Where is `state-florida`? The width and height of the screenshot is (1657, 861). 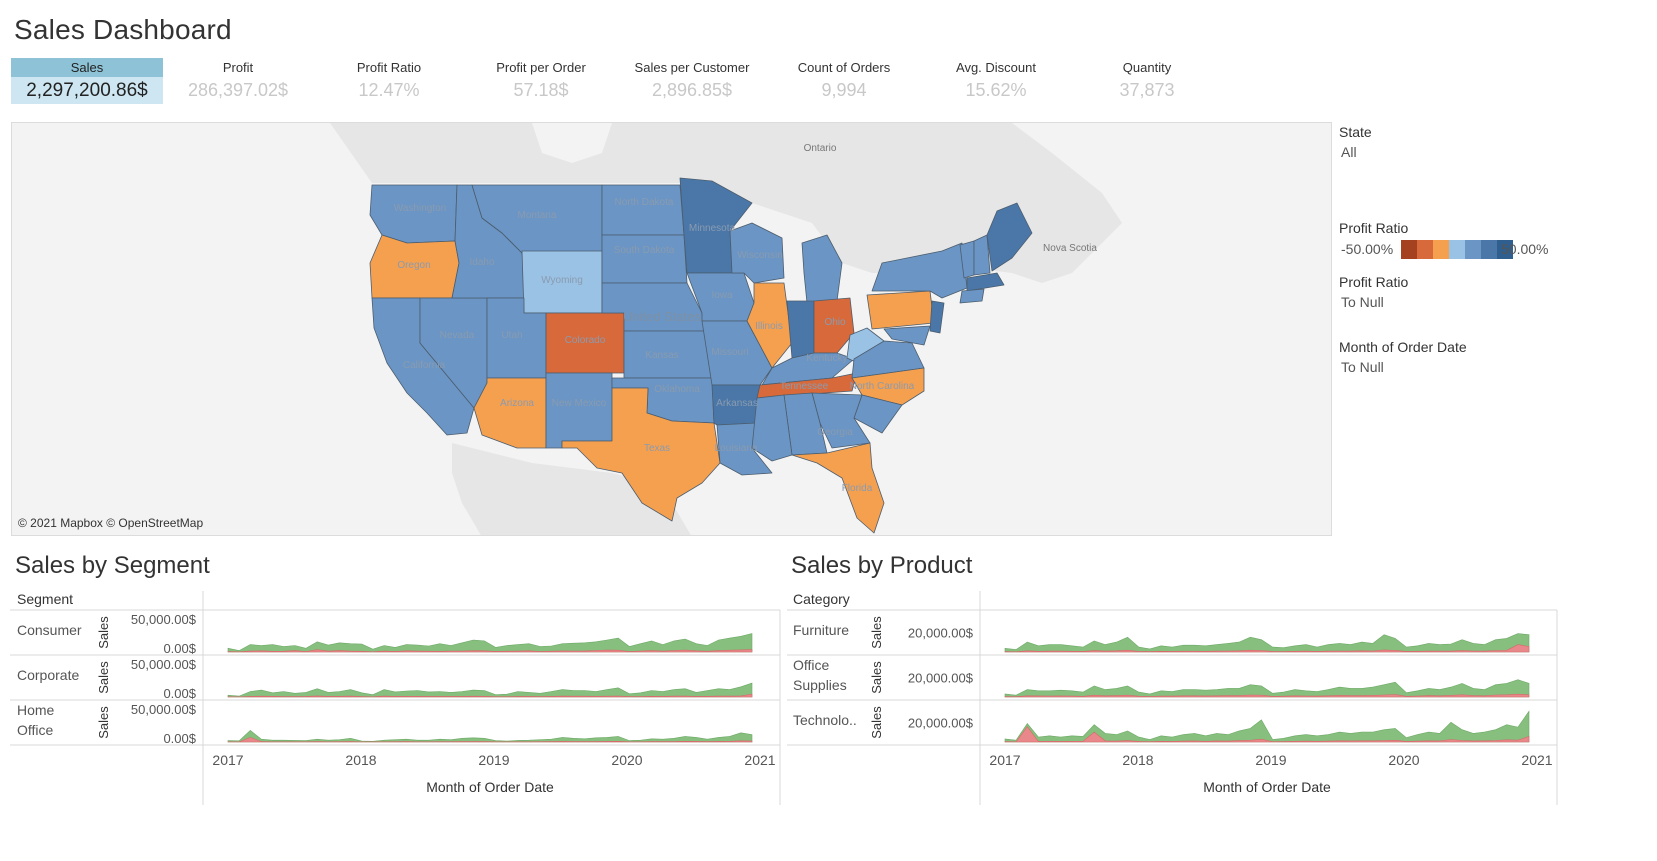
state-florida is located at coordinates (838, 488).